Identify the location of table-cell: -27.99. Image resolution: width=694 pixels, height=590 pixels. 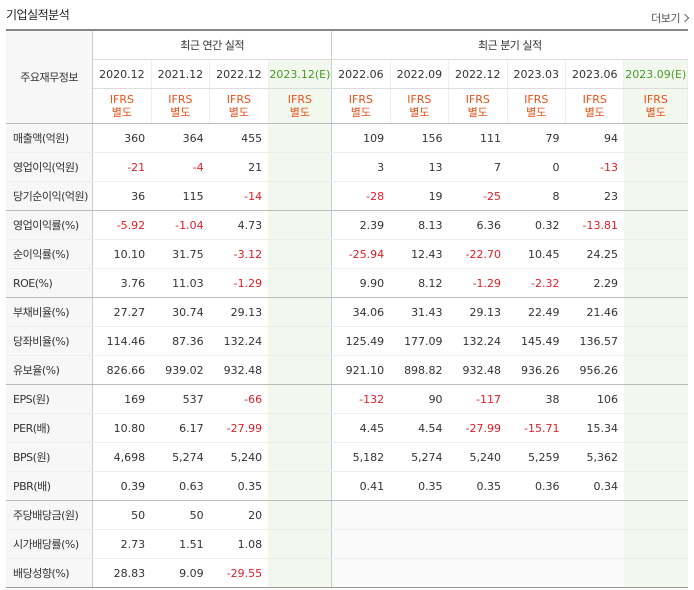
(478, 428).